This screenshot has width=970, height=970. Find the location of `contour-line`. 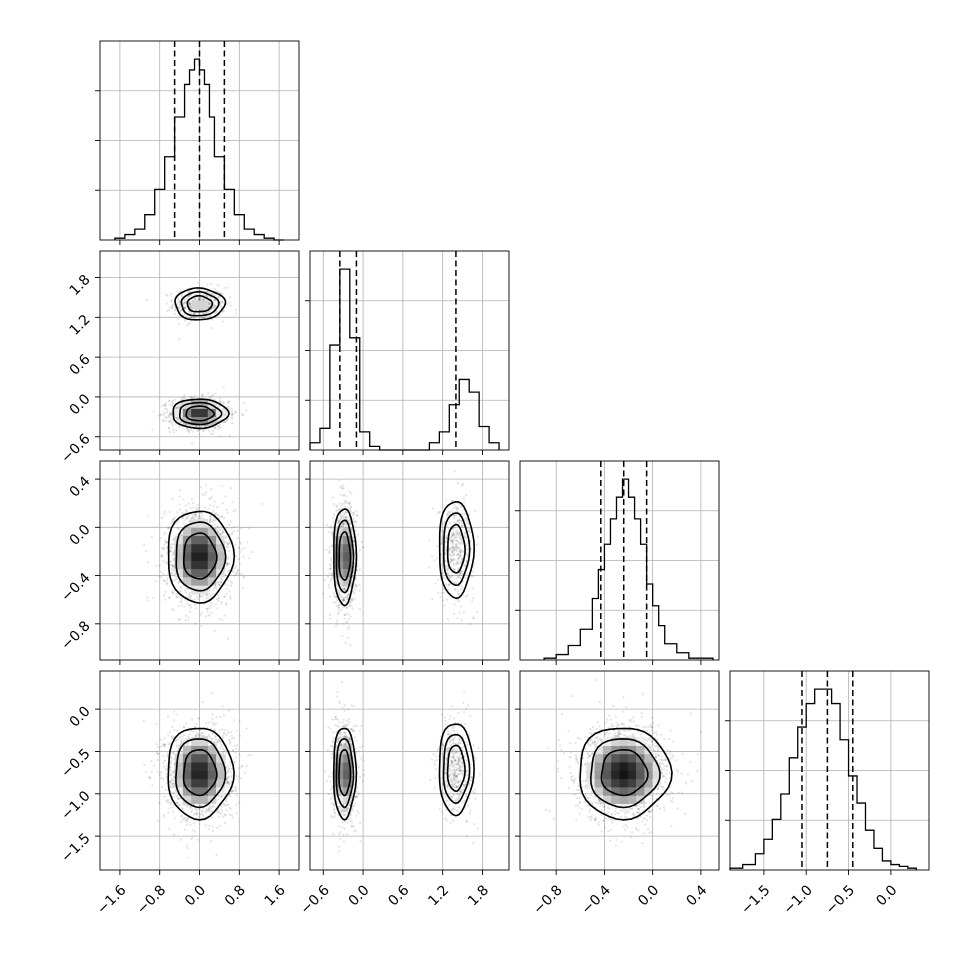

contour-line is located at coordinates (345, 557).